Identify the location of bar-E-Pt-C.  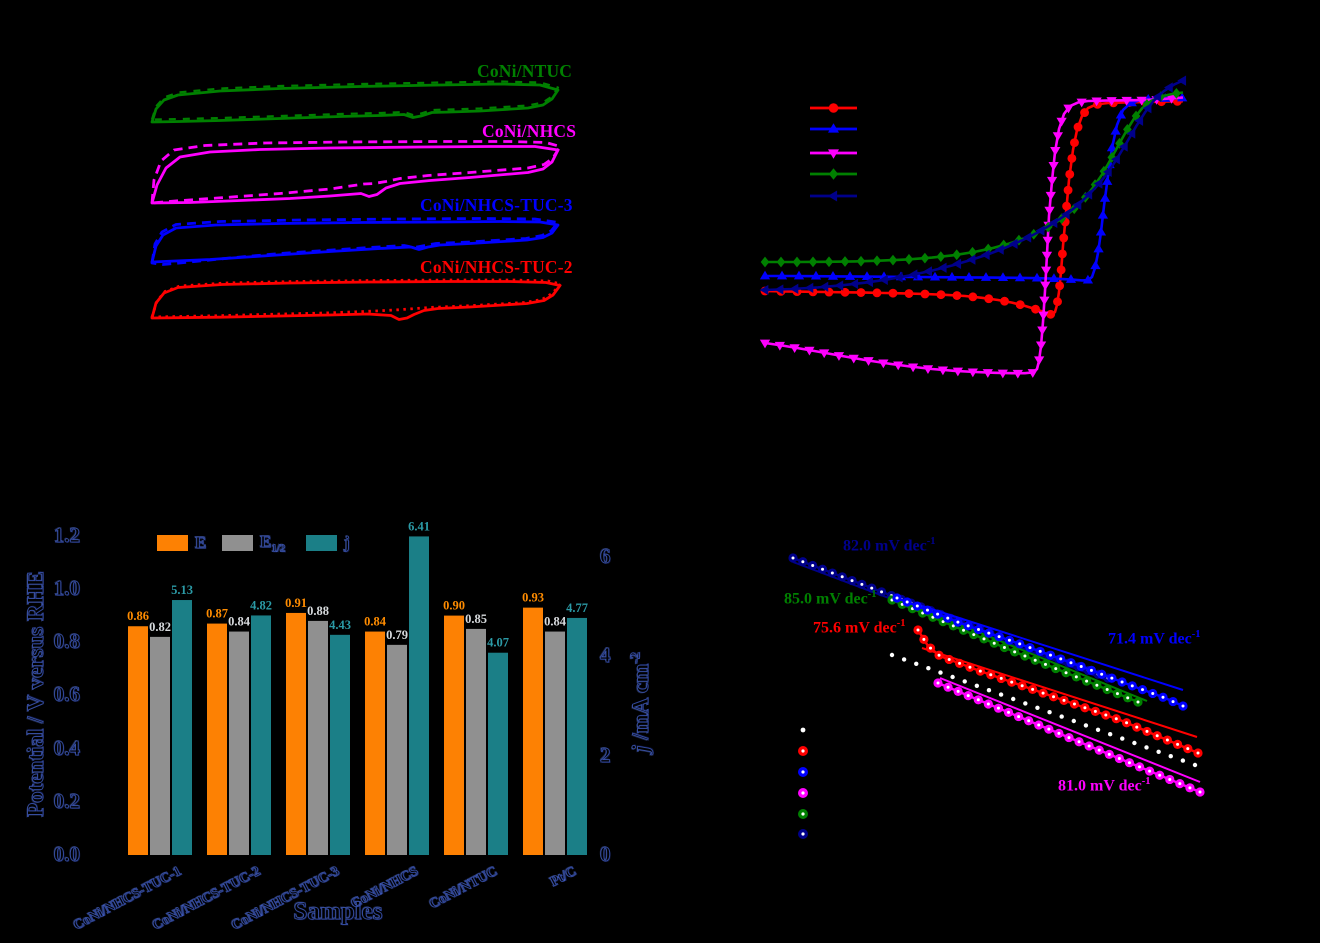
(533, 731).